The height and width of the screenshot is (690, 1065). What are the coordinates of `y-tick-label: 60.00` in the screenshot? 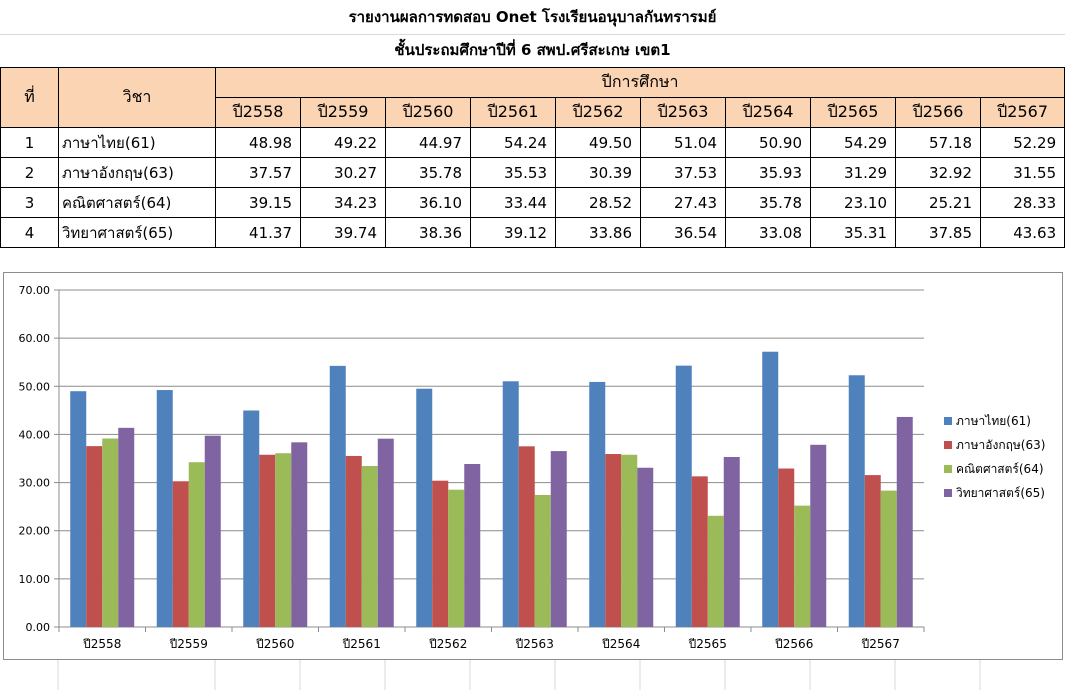 It's located at (35, 338).